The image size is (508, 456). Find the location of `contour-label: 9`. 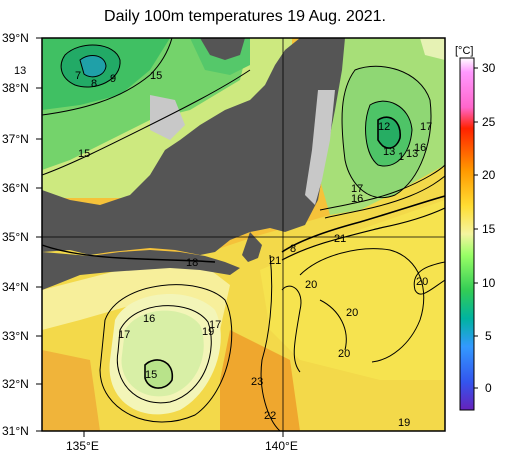

contour-label: 9 is located at coordinates (113, 79).